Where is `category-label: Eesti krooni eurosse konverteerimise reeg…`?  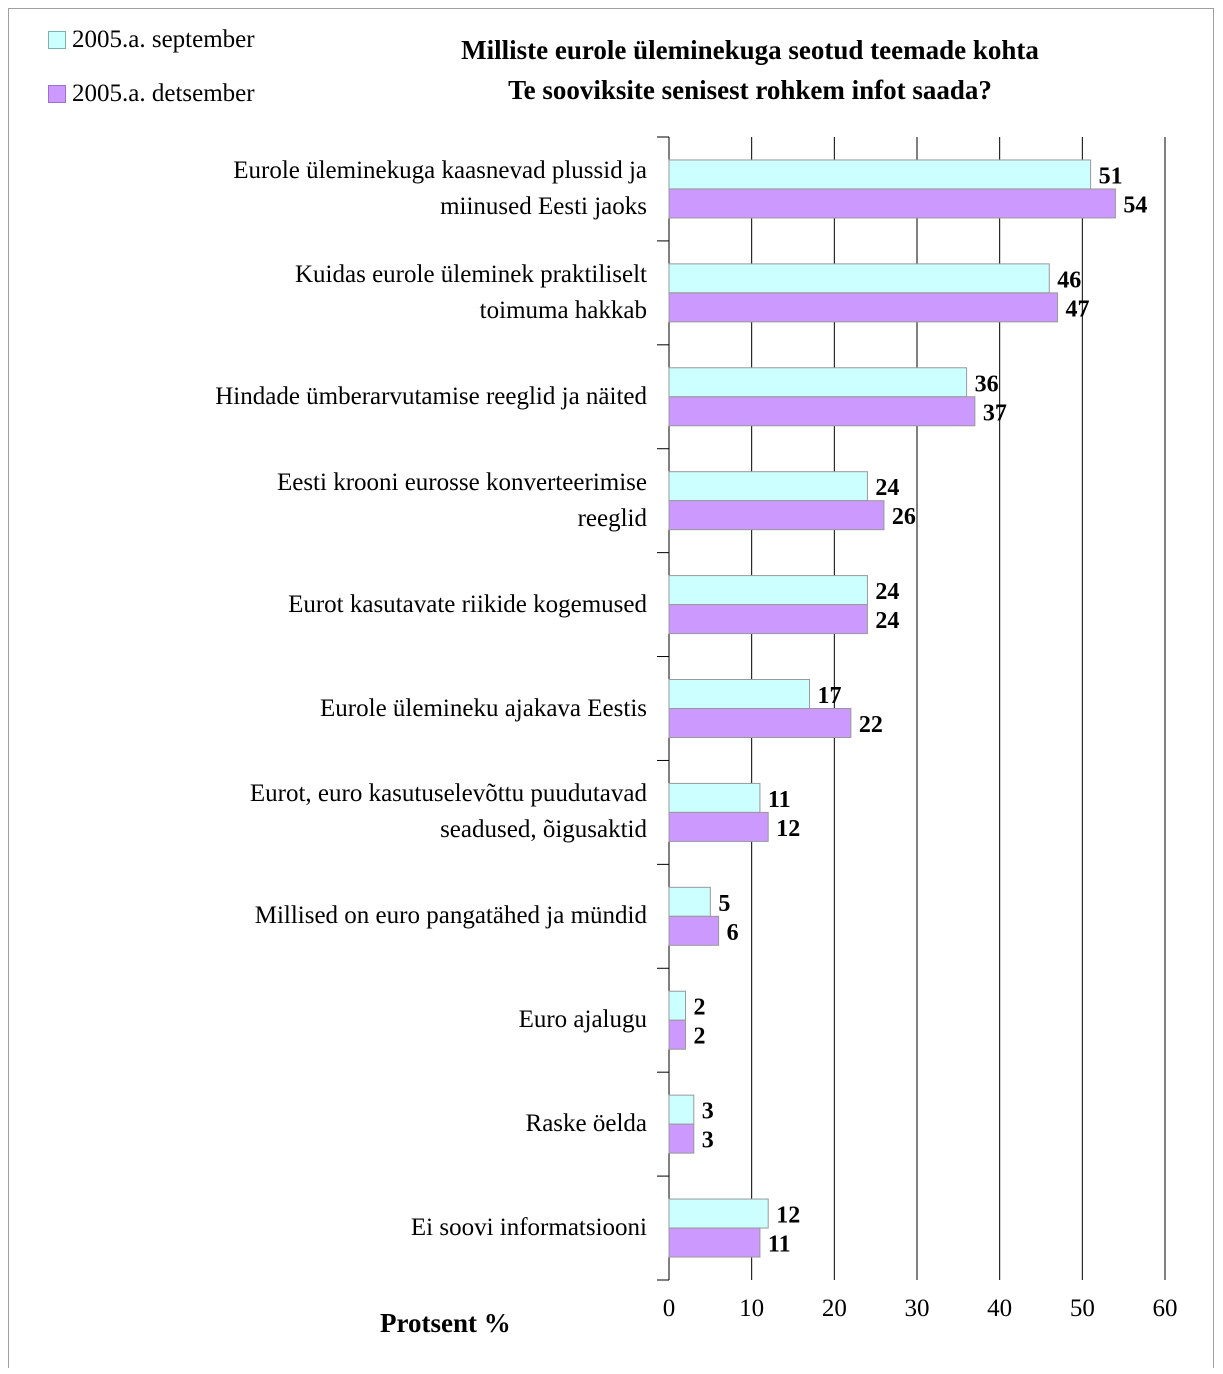
category-label: Eesti krooni eurosse konverteerimise reeg… is located at coordinates (347, 501).